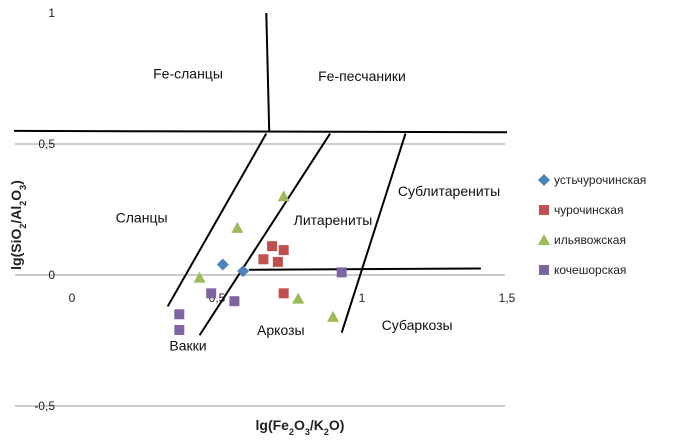 Image resolution: width=678 pixels, height=447 pixels. I want to click on y-tick-label: 1, so click(51, 13).